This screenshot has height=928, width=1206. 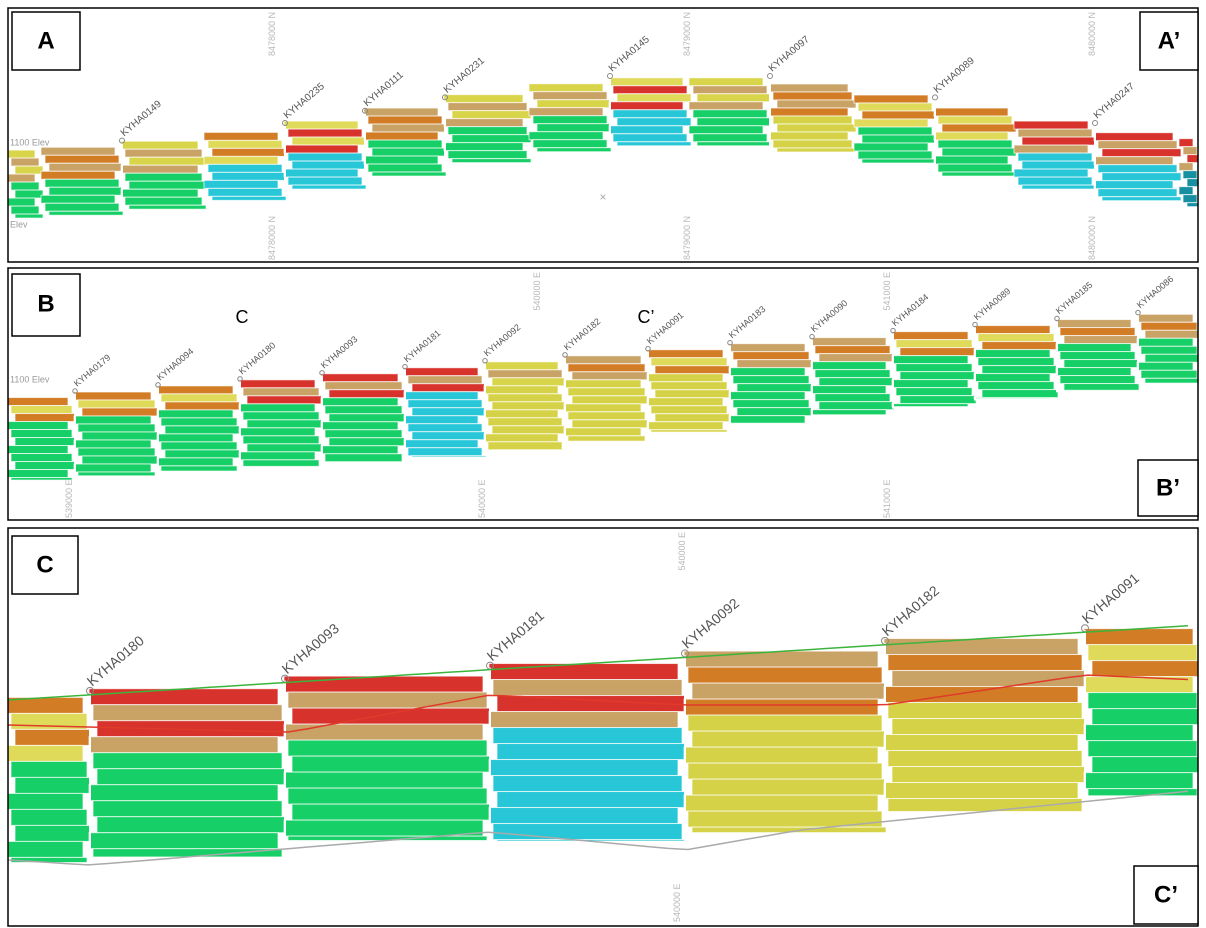 I want to click on grid-label: 8479000 N, so click(x=687, y=34).